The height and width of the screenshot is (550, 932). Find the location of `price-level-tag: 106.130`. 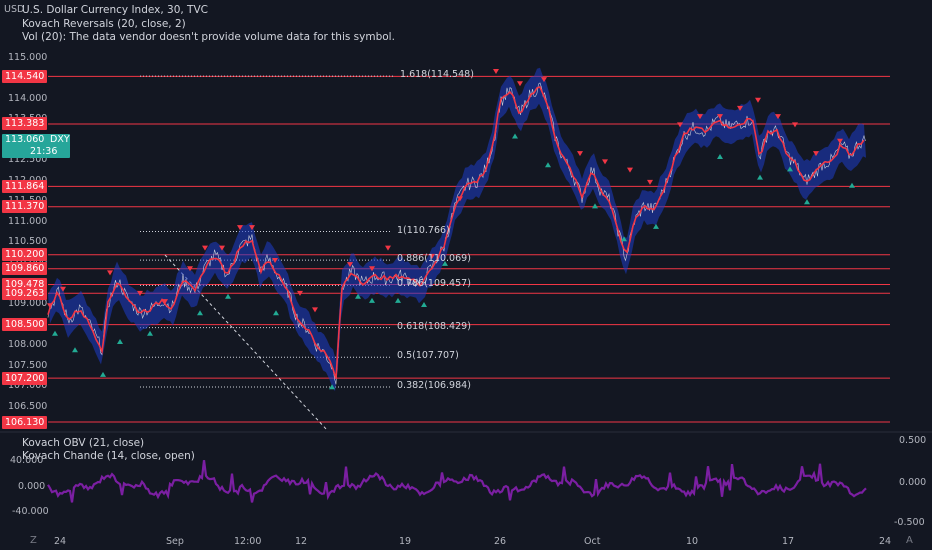

price-level-tag: 106.130 is located at coordinates (25, 422).